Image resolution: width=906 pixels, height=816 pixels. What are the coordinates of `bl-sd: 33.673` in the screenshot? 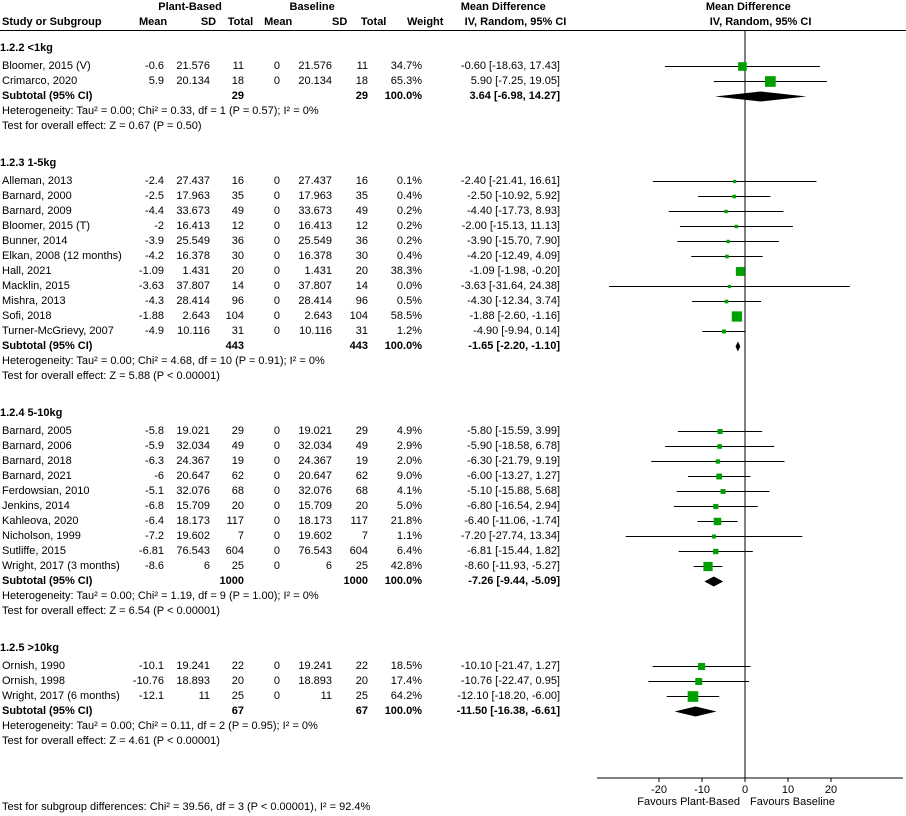 It's located at (315, 211).